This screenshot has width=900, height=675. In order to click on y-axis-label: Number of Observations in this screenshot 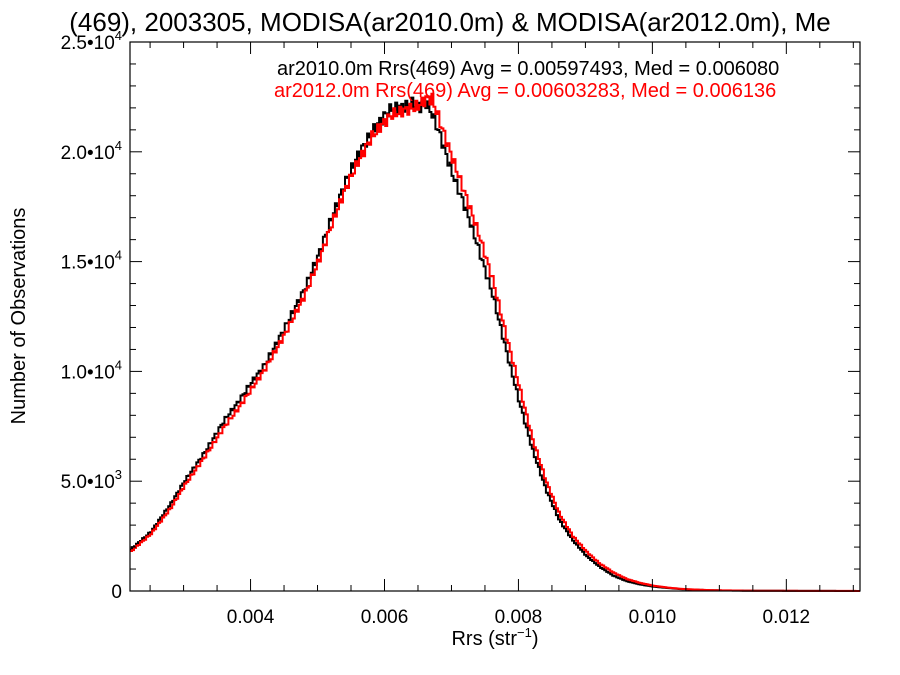, I will do `click(19, 316)`.